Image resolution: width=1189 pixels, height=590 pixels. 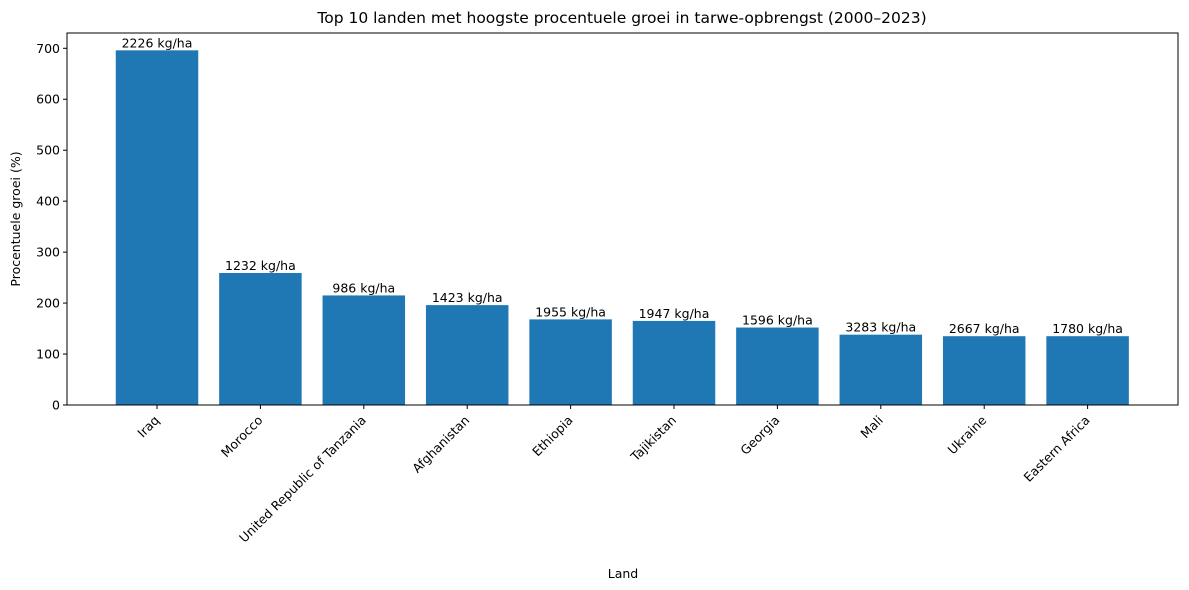 I want to click on bar-value-label: 2226 kg/ha, so click(x=157, y=42).